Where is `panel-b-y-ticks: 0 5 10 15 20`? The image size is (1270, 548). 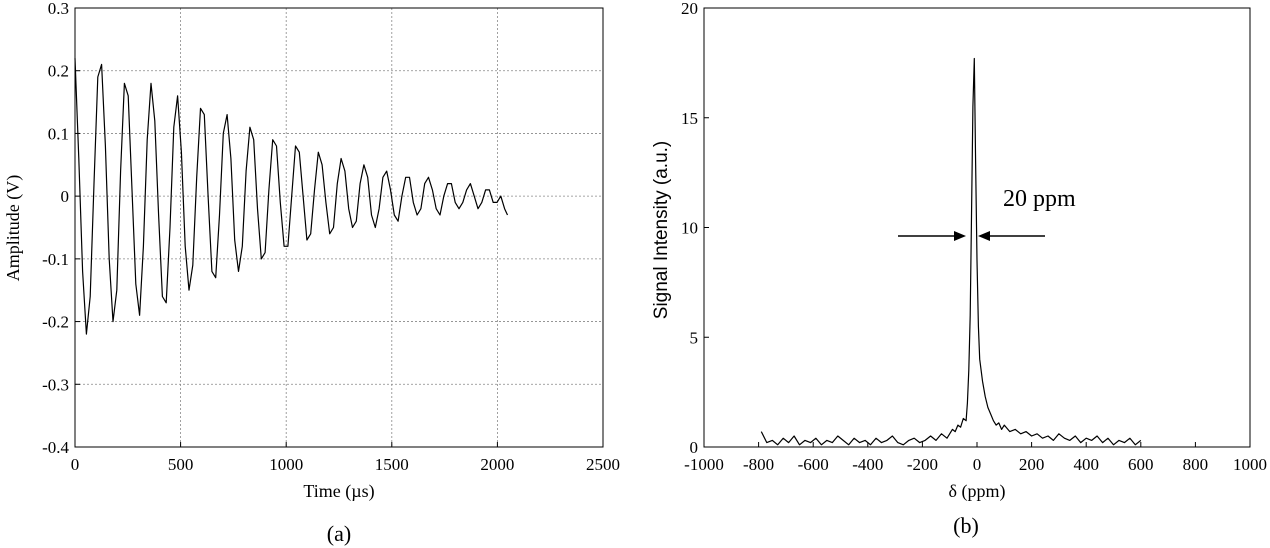
panel-b-y-ticks: 0 5 10 15 20 is located at coordinates (695, 228).